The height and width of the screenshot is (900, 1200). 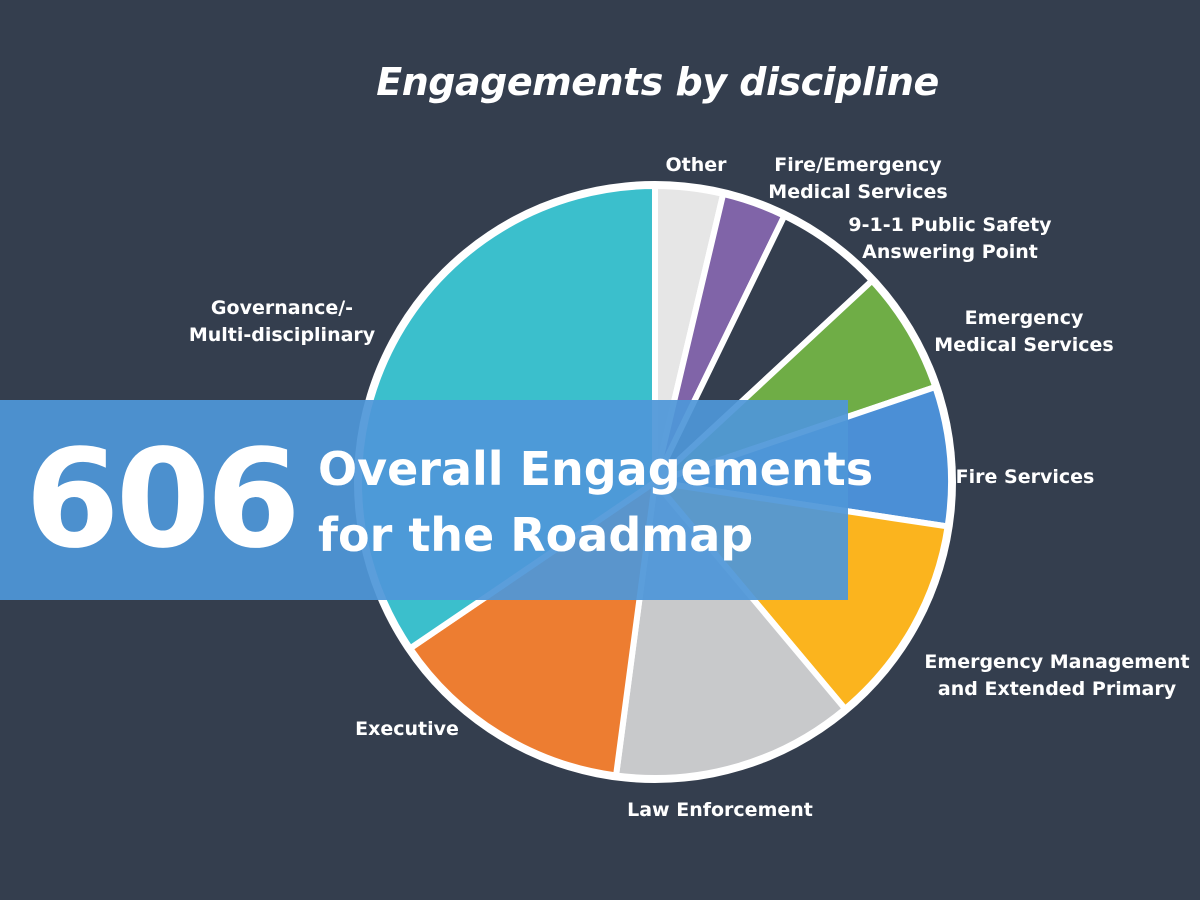 I want to click on slice-label-line: Fire/Emergency, so click(x=858, y=165).